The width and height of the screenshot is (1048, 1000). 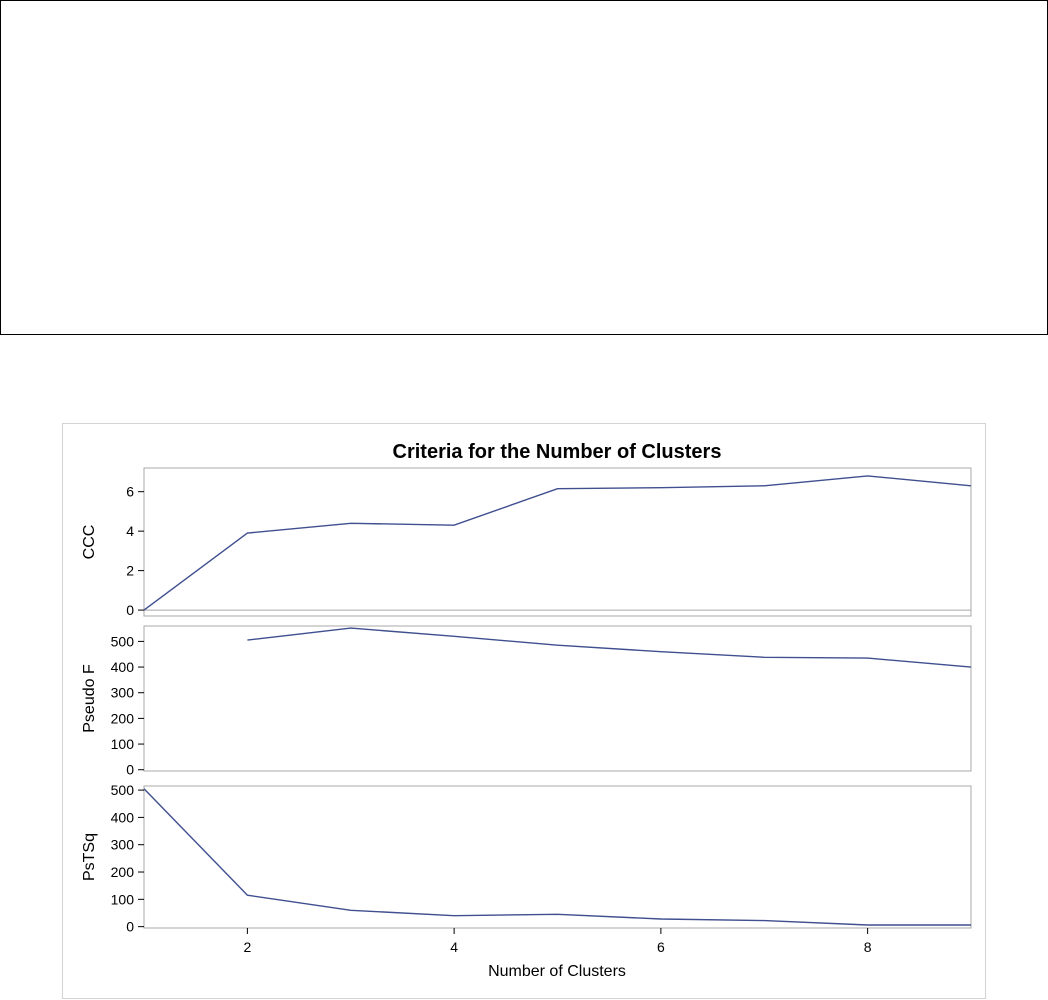 What do you see at coordinates (557, 698) in the screenshot?
I see `pseudo-f-panel-frame` at bounding box center [557, 698].